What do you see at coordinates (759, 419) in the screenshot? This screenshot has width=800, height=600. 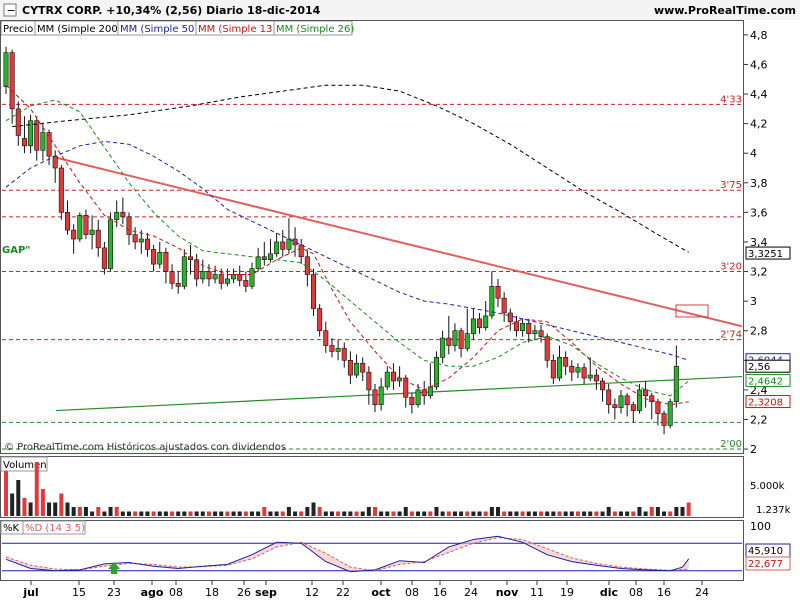 I see `price-tick-label: 2,2` at bounding box center [759, 419].